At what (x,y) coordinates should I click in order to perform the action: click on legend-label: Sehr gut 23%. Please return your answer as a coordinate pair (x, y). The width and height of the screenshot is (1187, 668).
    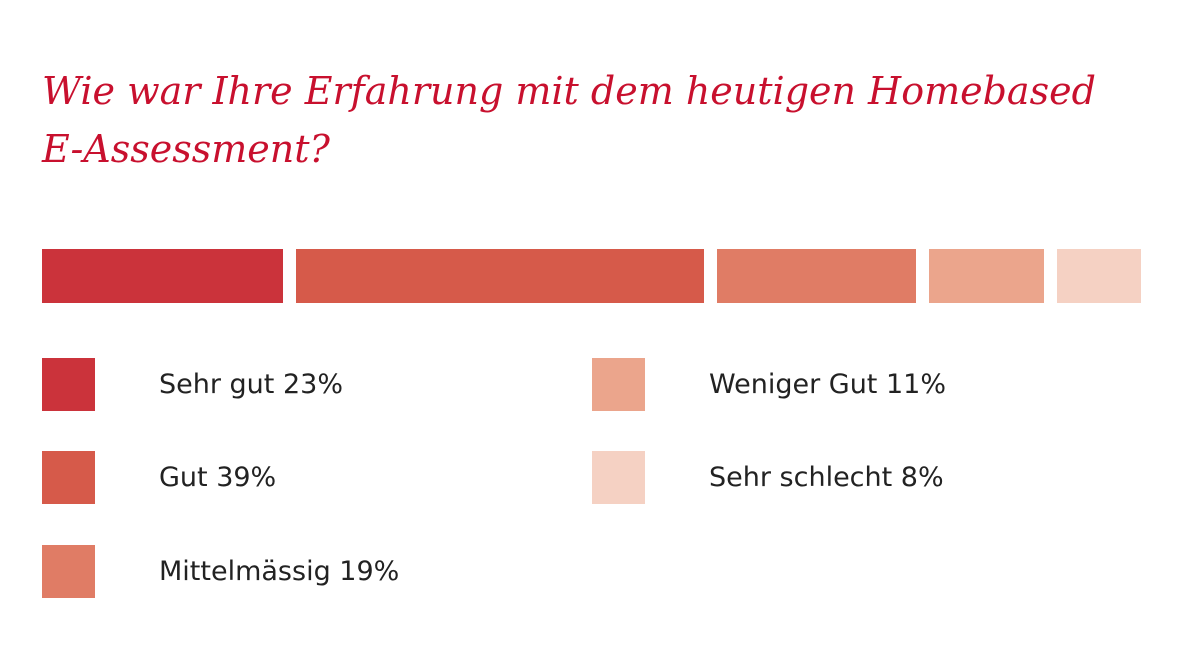
    Looking at the image, I should click on (251, 384).